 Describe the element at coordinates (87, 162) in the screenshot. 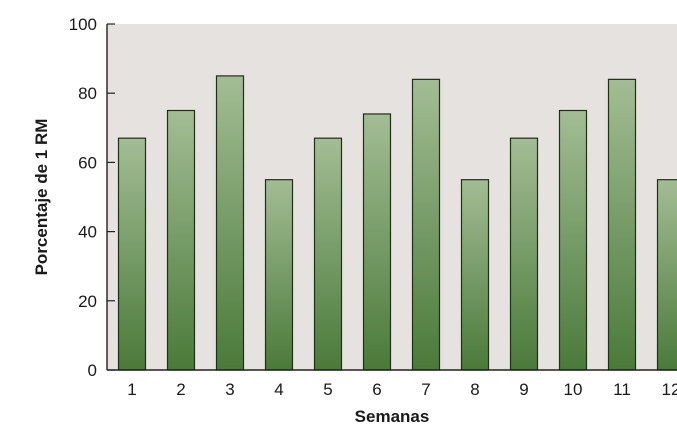

I see `y-tick-label: 60` at that location.